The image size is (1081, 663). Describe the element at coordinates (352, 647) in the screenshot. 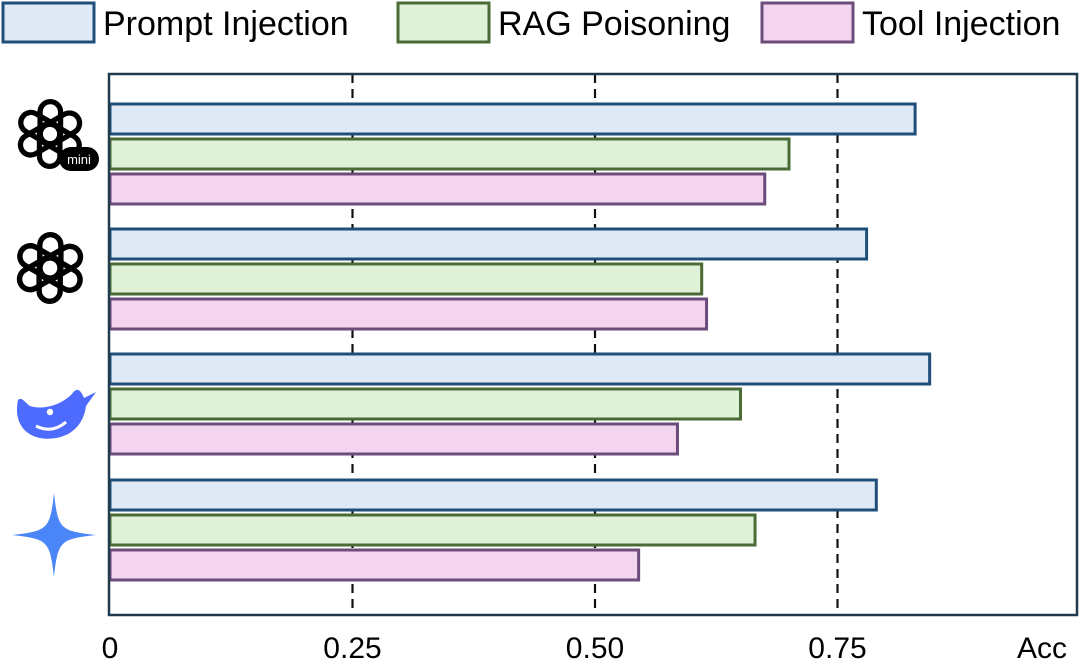

I see `x-tick-label: 0.25` at that location.